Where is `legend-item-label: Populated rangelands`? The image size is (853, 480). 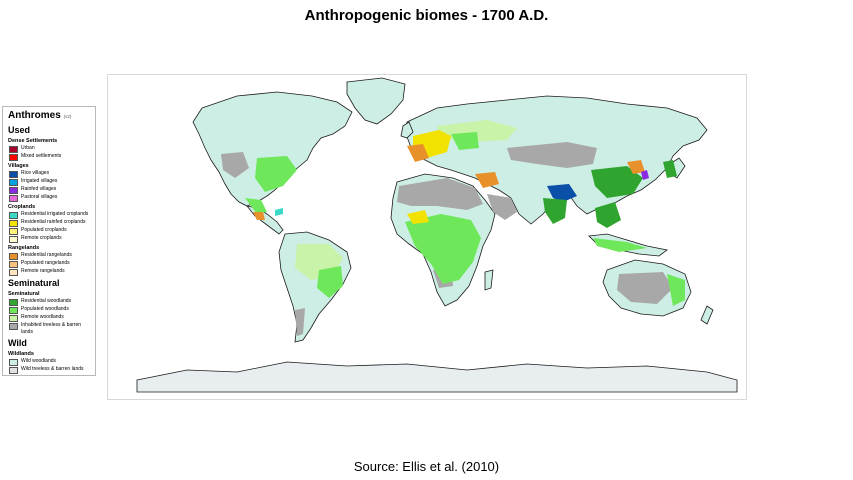
legend-item-label: Populated rangelands is located at coordinates (45, 263).